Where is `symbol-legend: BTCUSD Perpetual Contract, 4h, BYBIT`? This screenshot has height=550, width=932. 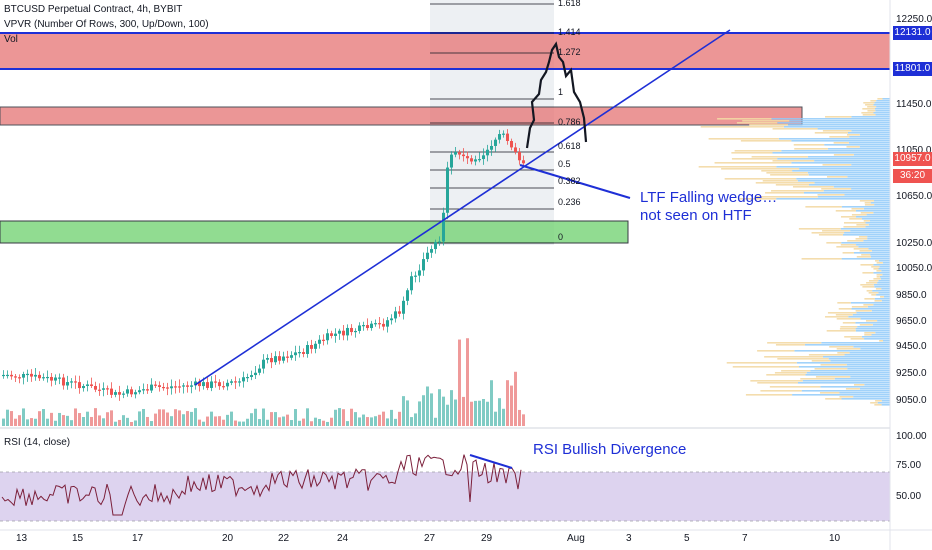 symbol-legend: BTCUSD Perpetual Contract, 4h, BYBIT is located at coordinates (93, 9).